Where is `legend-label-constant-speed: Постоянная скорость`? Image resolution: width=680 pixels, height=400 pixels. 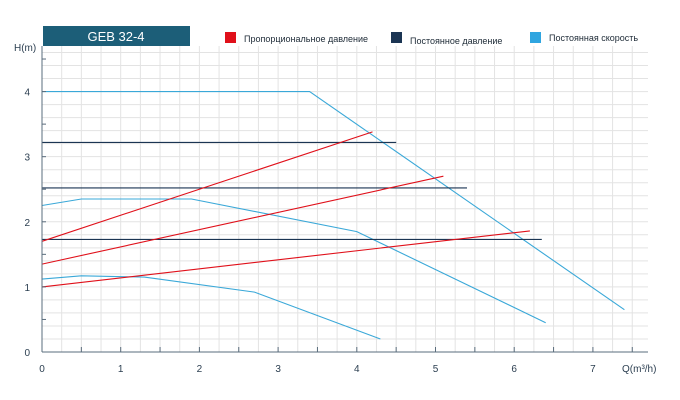
legend-label-constant-speed: Постоянная скорость is located at coordinates (593, 38).